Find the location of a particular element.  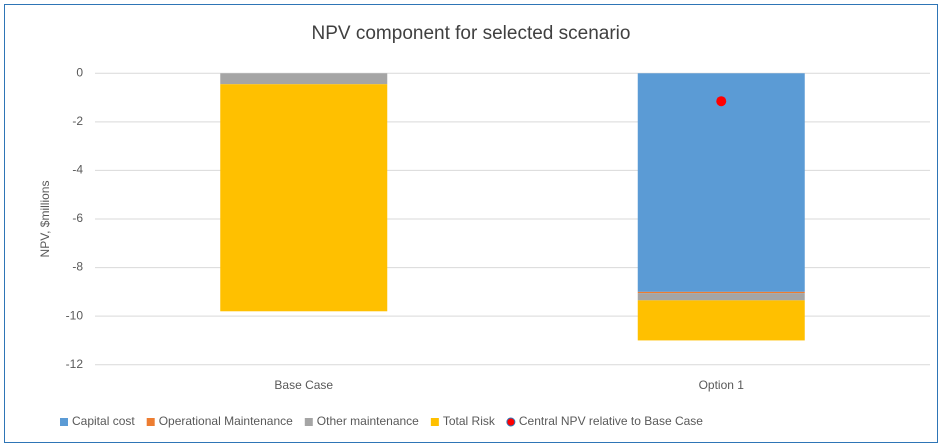

y-tick-label: -2 is located at coordinates (77, 121).